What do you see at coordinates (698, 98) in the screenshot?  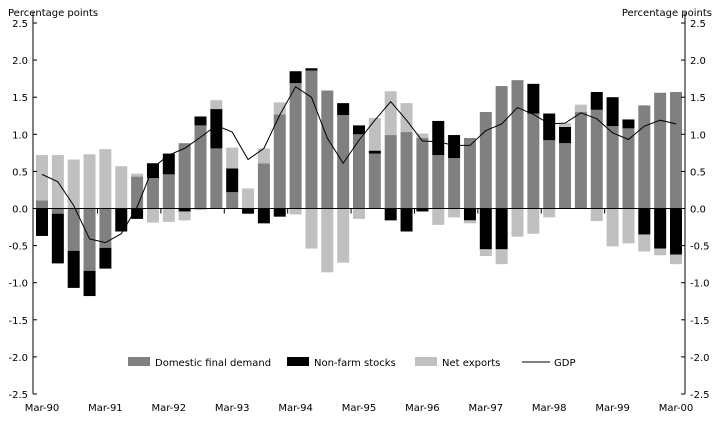 I see `y-tick-label-right: 1.5` at bounding box center [698, 98].